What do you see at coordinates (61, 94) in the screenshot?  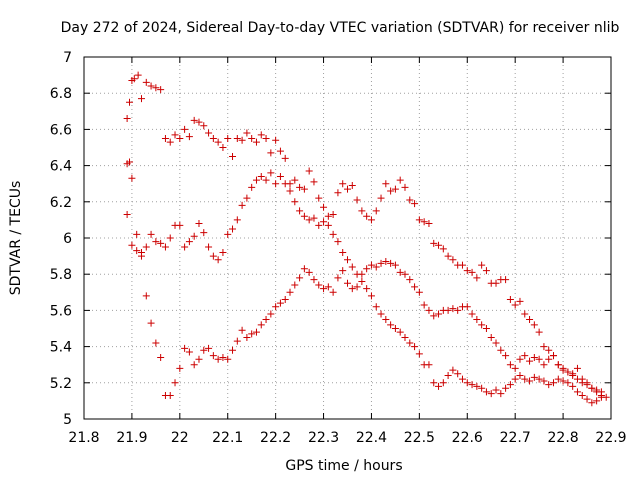 I see `y-tick-label: 6.8` at bounding box center [61, 94].